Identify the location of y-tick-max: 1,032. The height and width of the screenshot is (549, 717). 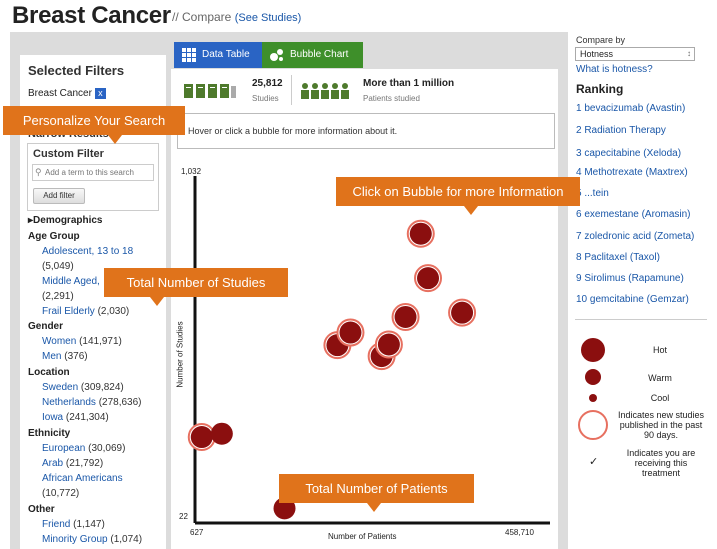
(191, 171).